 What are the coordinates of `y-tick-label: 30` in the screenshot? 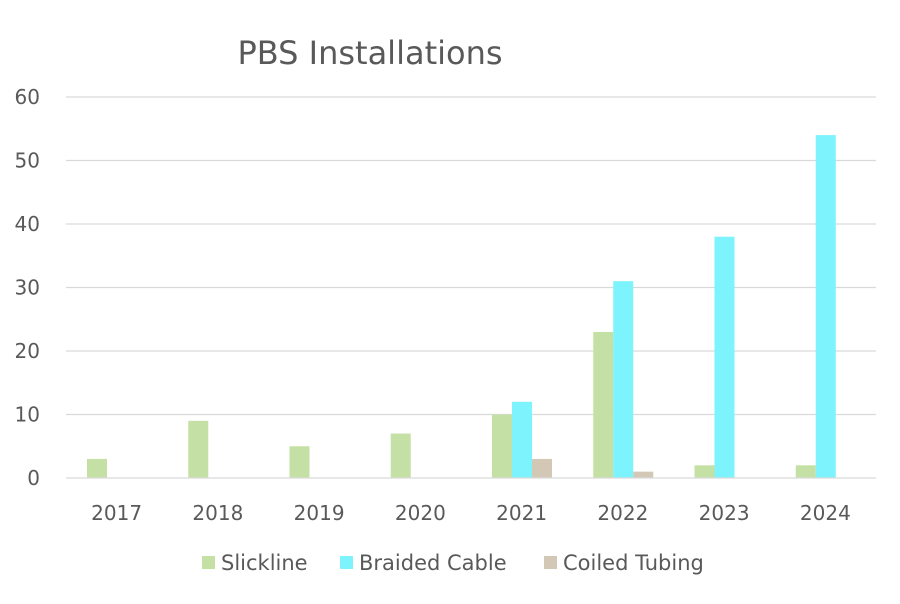 It's located at (27, 288).